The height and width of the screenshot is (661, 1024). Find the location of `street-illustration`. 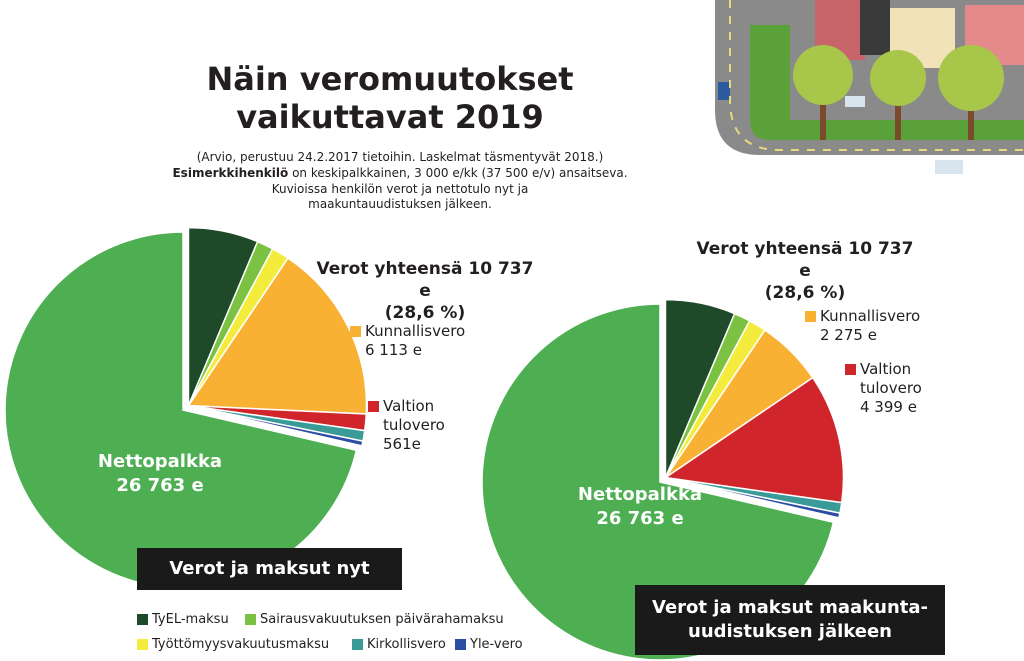

street-illustration is located at coordinates (869, 87).